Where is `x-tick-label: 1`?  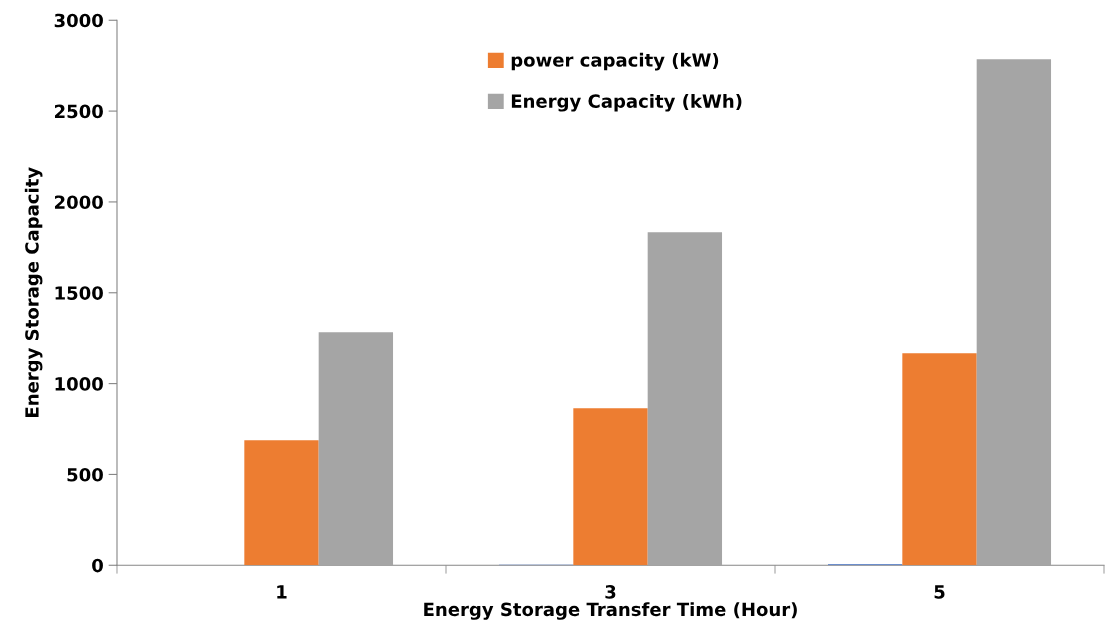
x-tick-label: 1 is located at coordinates (282, 592).